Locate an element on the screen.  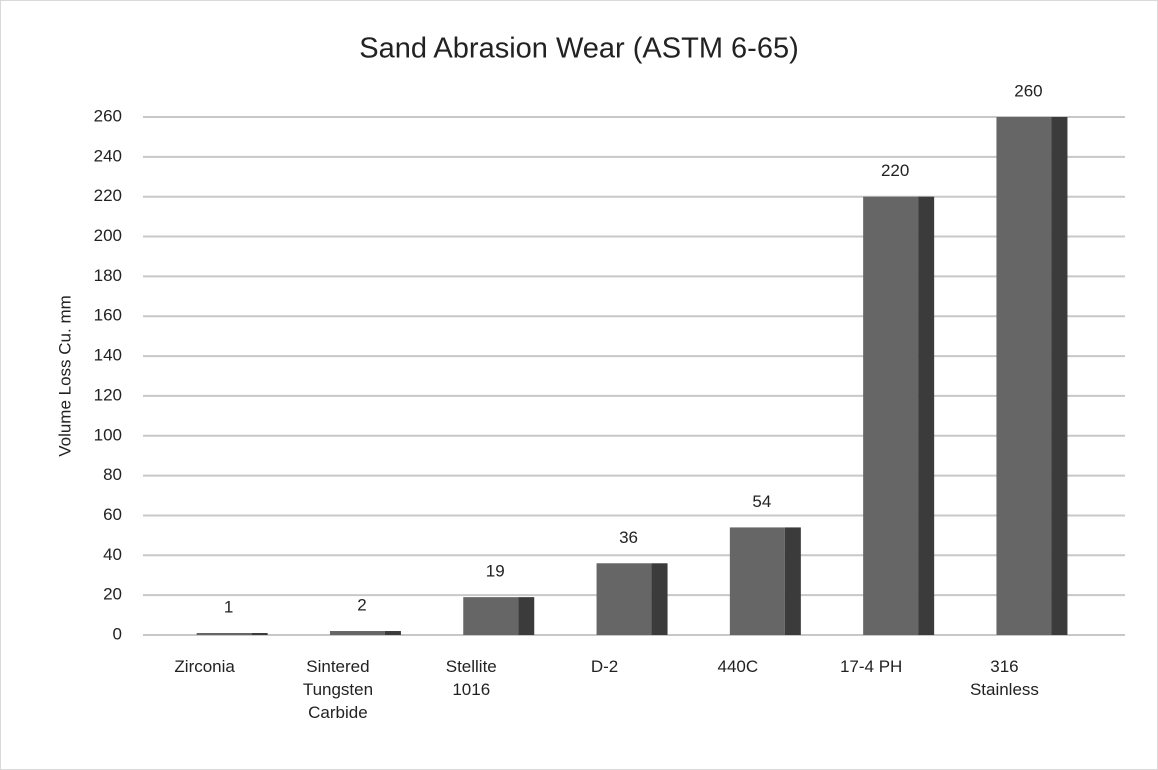
y-tick-label: 20 is located at coordinates (112, 594).